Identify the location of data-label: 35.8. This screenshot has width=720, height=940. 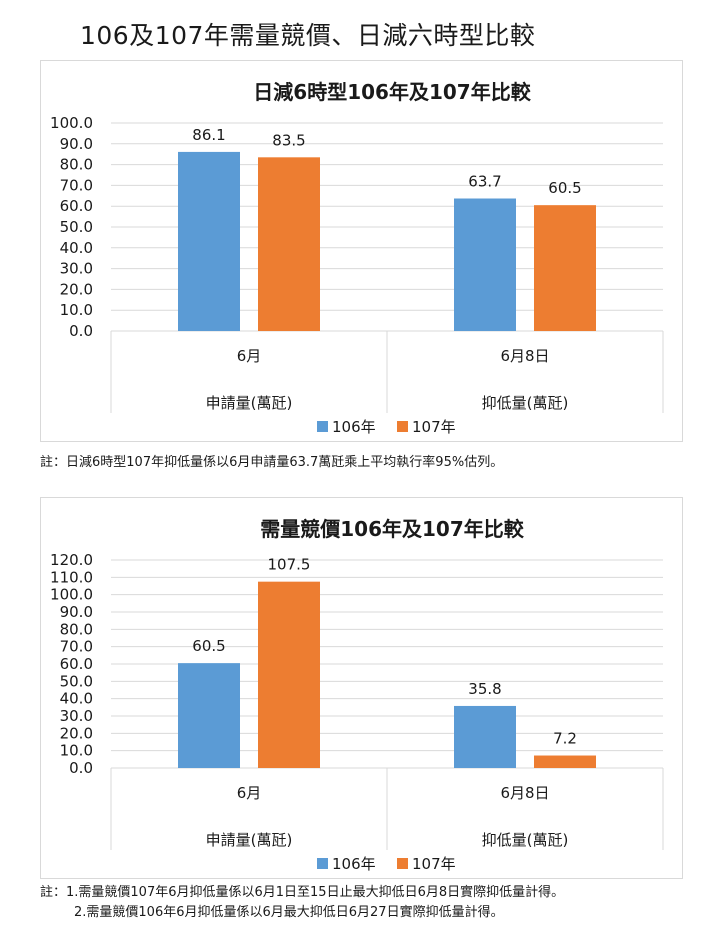
(484, 689).